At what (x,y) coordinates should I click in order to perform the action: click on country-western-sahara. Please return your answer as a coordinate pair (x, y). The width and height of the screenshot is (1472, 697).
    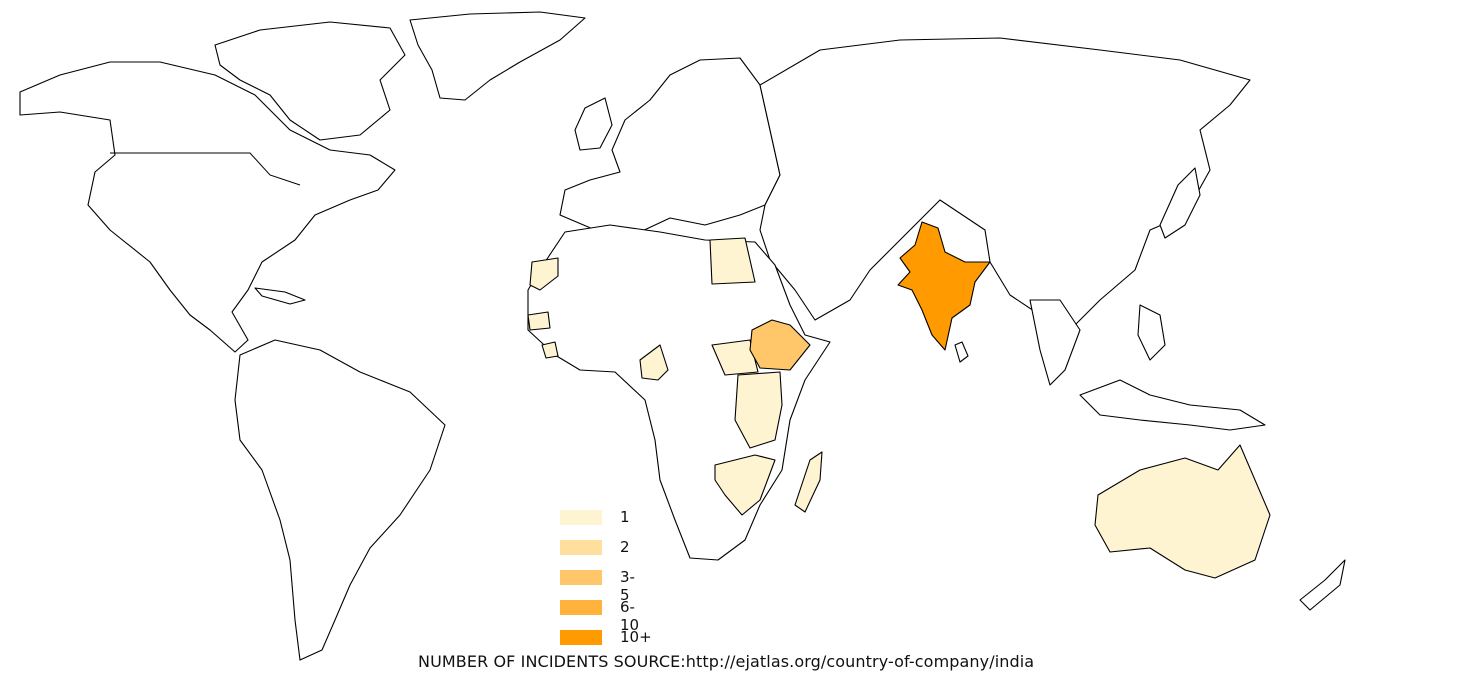
    Looking at the image, I should click on (544, 274).